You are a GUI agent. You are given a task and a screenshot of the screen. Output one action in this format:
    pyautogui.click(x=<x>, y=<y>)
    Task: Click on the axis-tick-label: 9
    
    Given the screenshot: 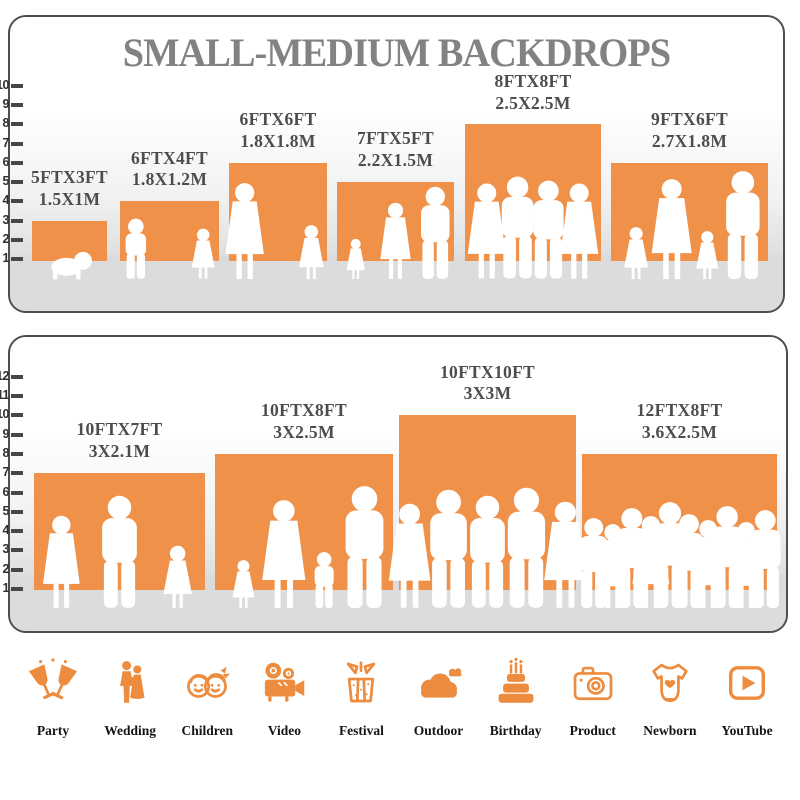 What is the action you would take?
    pyautogui.click(x=6, y=104)
    